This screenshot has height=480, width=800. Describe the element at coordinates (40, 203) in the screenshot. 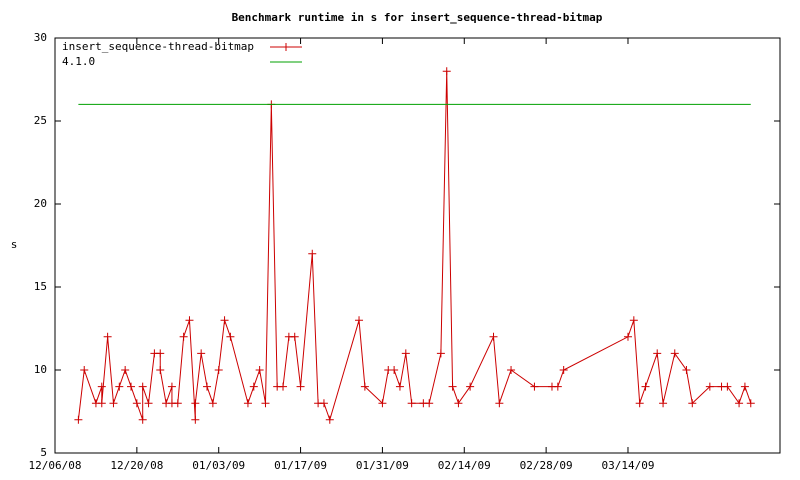

I see `y-tick-label: 20` at that location.